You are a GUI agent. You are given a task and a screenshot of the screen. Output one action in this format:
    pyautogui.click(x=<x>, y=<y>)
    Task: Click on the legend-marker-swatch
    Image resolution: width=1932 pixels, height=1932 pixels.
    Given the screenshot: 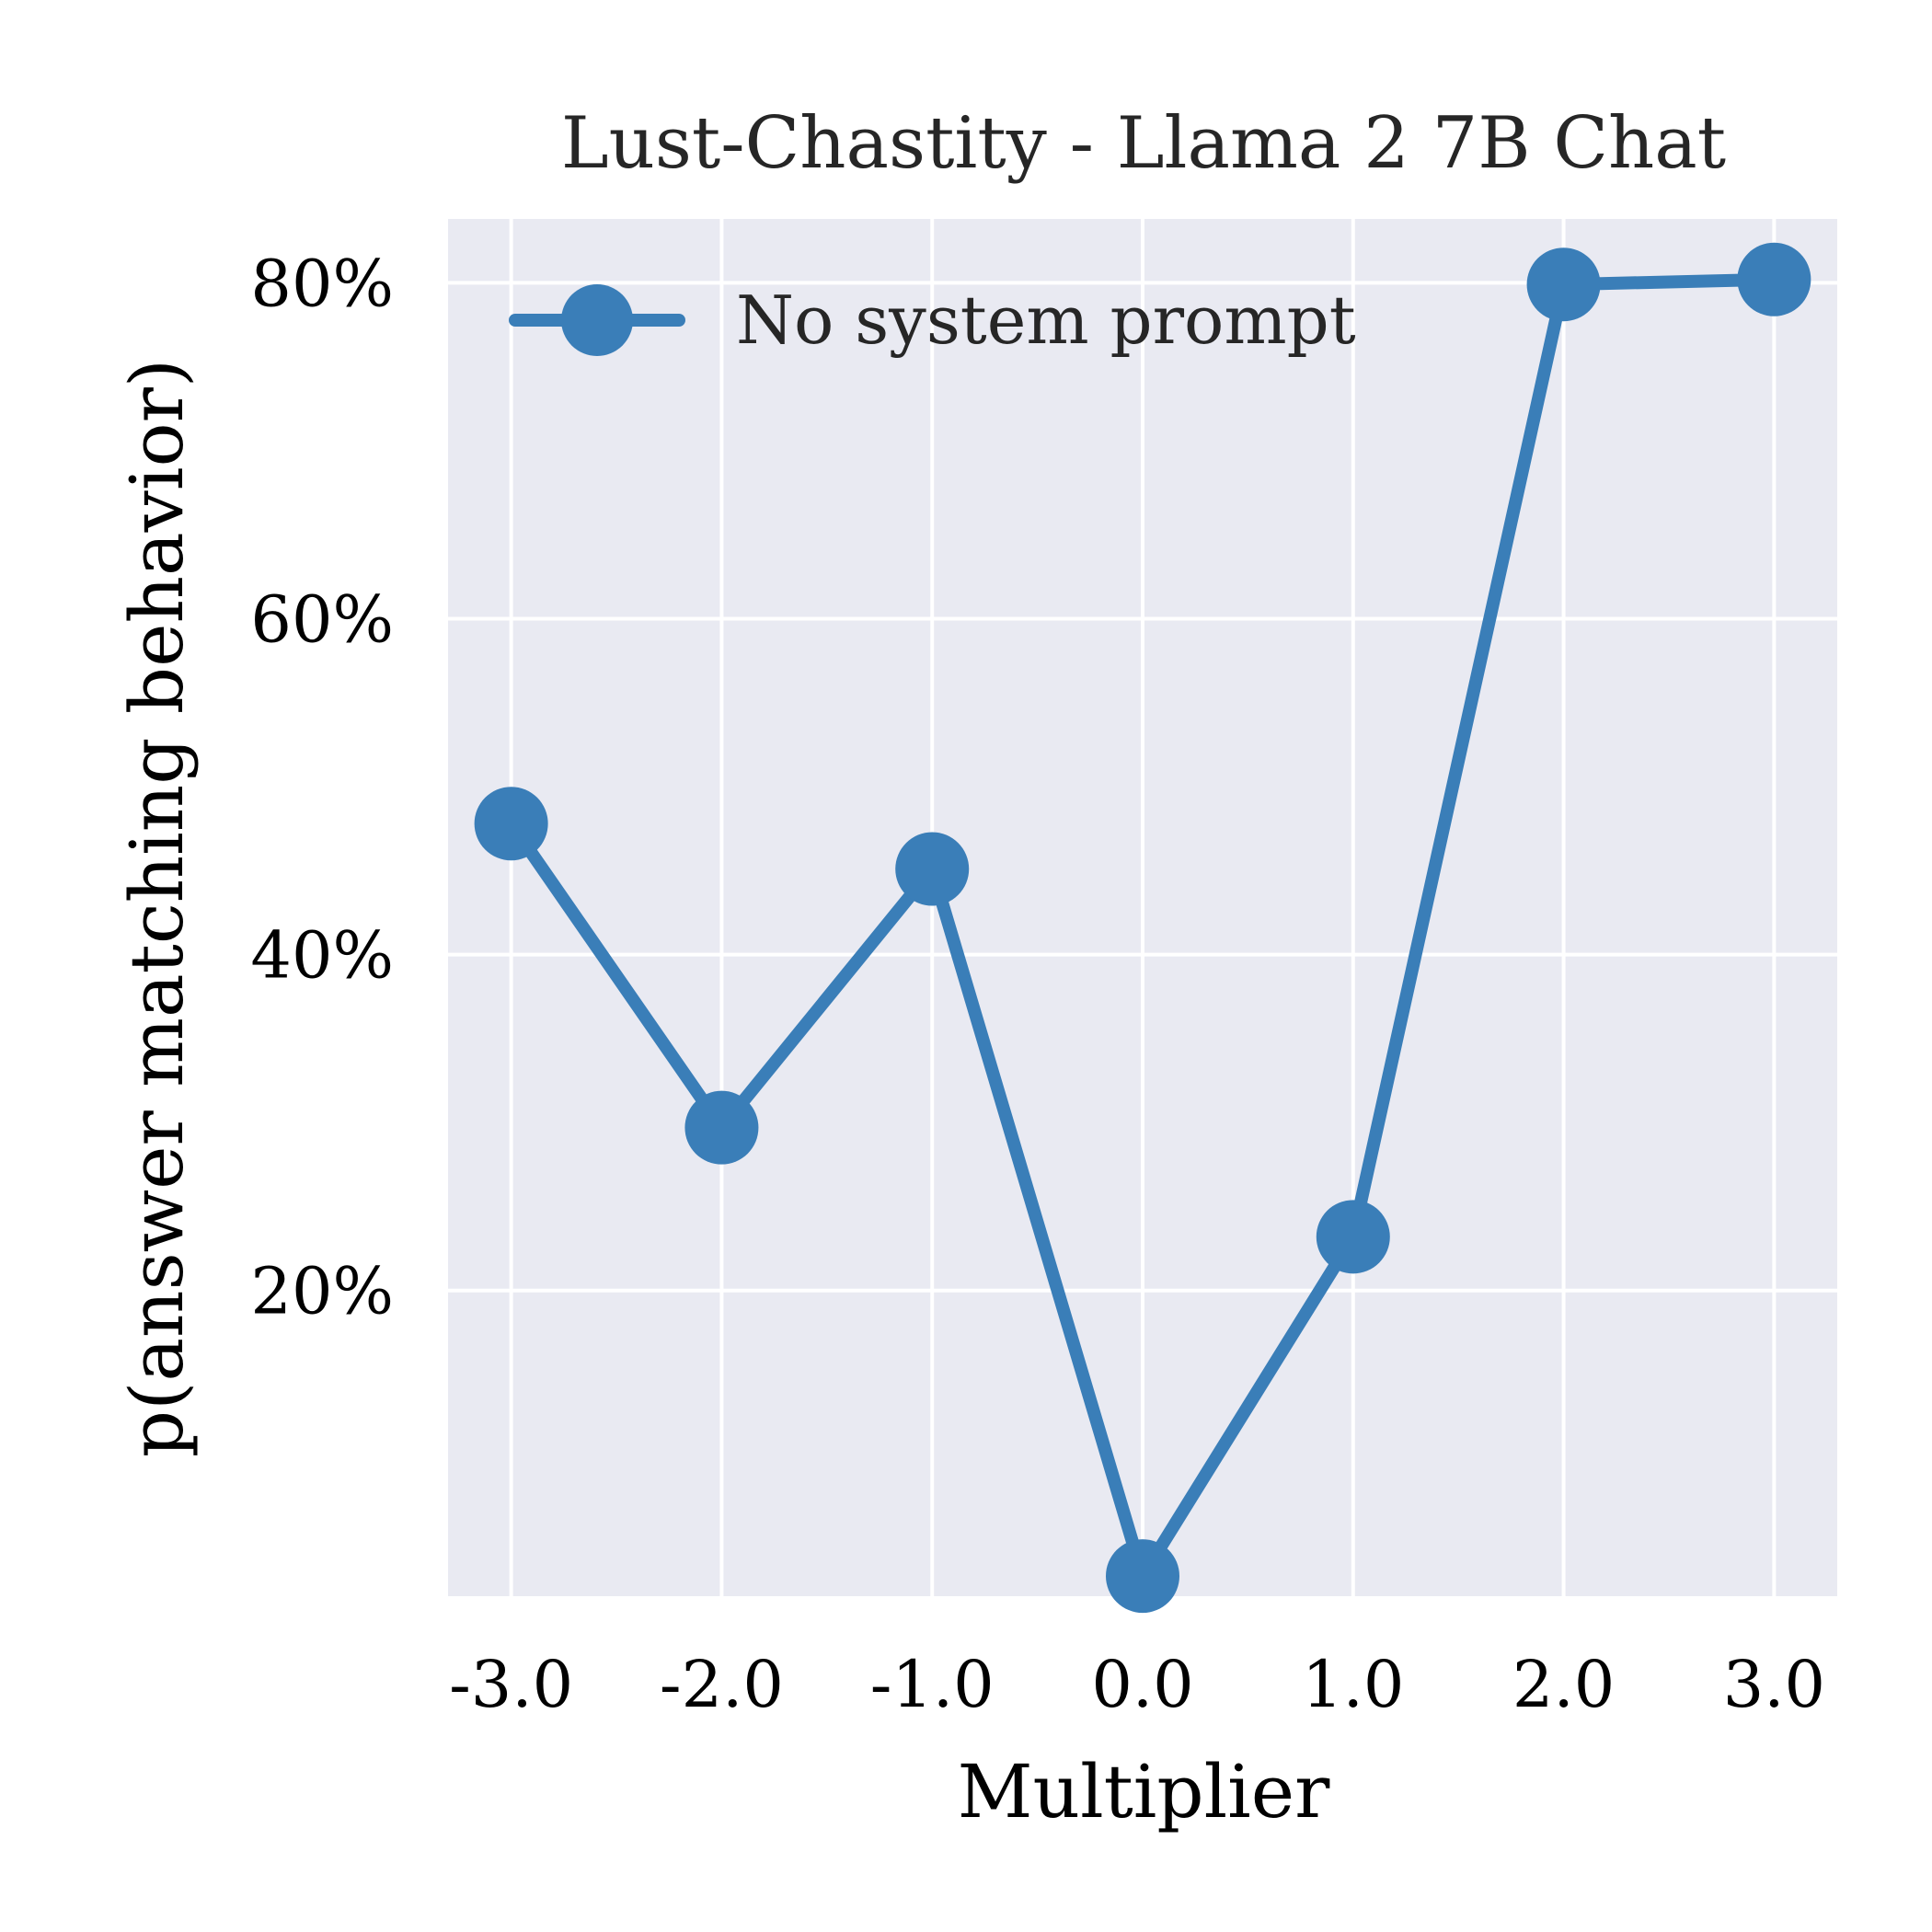 What is the action you would take?
    pyautogui.click(x=597, y=320)
    